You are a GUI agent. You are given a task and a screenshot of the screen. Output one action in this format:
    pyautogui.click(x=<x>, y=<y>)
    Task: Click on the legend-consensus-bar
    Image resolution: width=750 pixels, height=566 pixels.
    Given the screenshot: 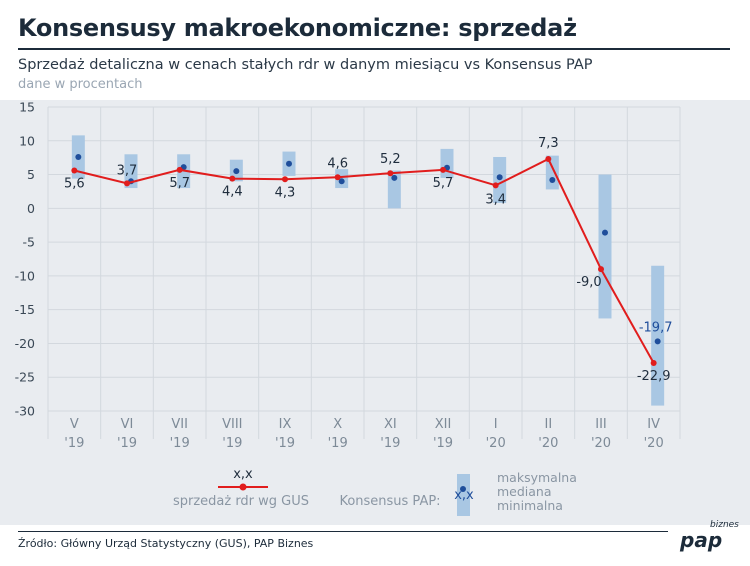 What is the action you would take?
    pyautogui.click(x=463, y=495)
    